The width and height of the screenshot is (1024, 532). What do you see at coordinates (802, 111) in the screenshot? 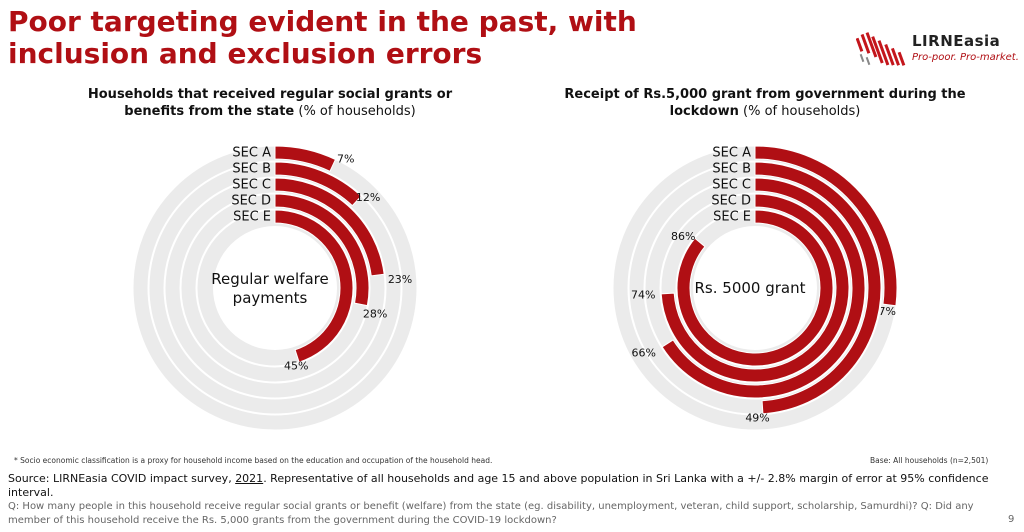
I see `chart-2-title-unit: (% of households)` at bounding box center [802, 111].